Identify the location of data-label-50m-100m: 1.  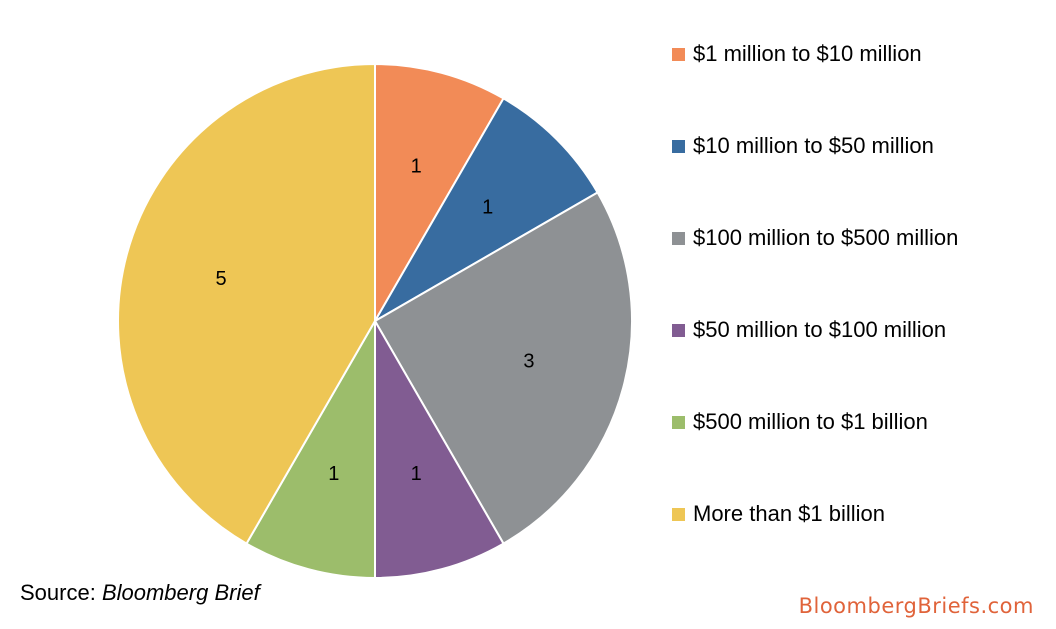
(416, 474).